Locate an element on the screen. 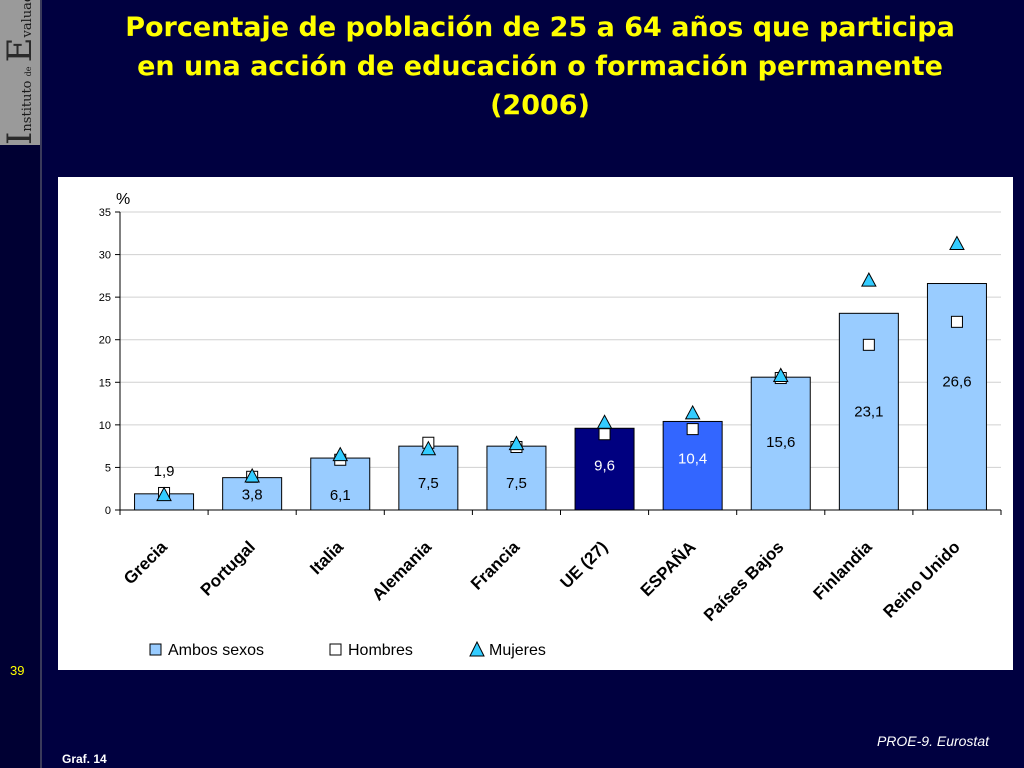  legend-swatch-ambos is located at coordinates (155, 649).